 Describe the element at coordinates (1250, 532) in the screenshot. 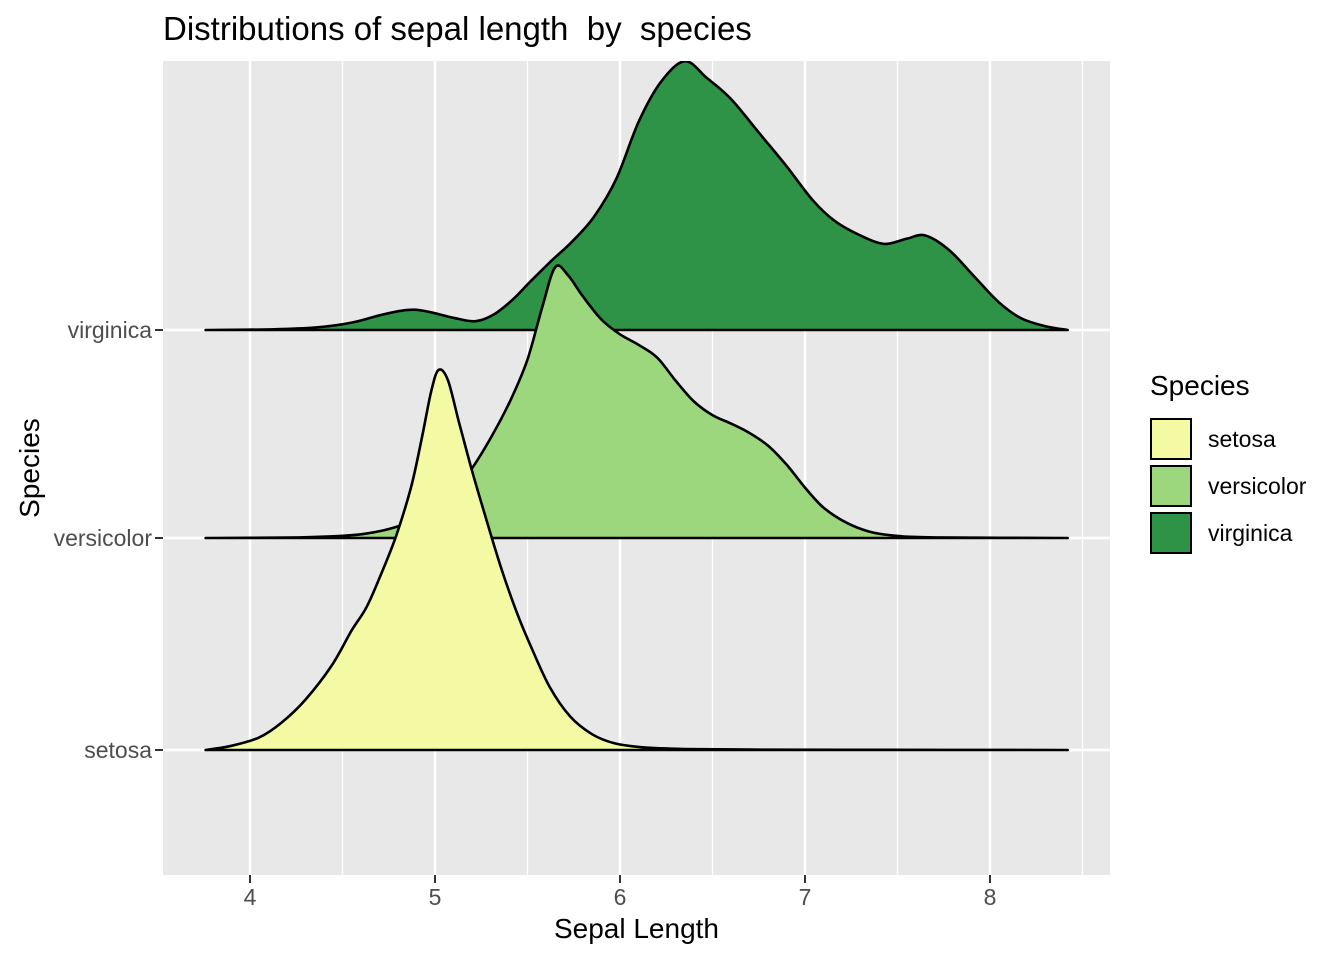

I see `legend-label-virginica: virginica` at that location.